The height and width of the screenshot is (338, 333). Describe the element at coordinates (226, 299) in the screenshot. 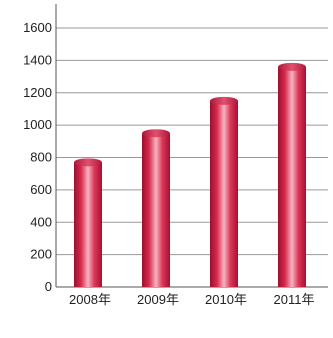

I see `x-category-label: 2010年` at that location.